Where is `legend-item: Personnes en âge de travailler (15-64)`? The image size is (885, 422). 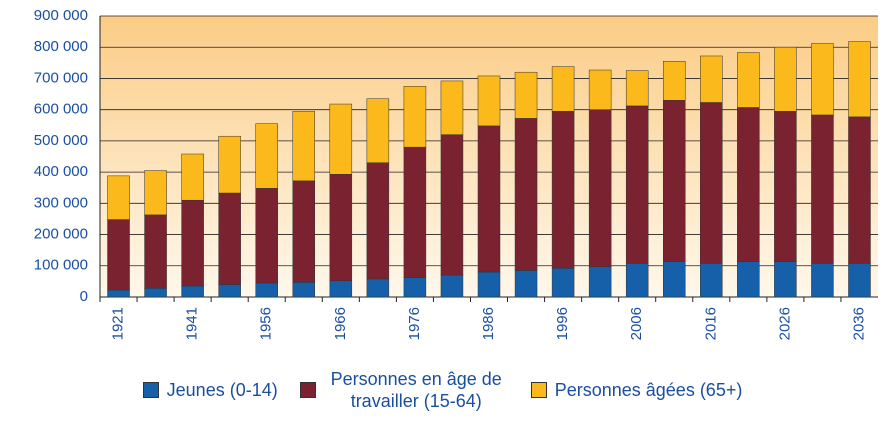
legend-item: Personnes en âge de travailler (15-64) is located at coordinates (404, 390).